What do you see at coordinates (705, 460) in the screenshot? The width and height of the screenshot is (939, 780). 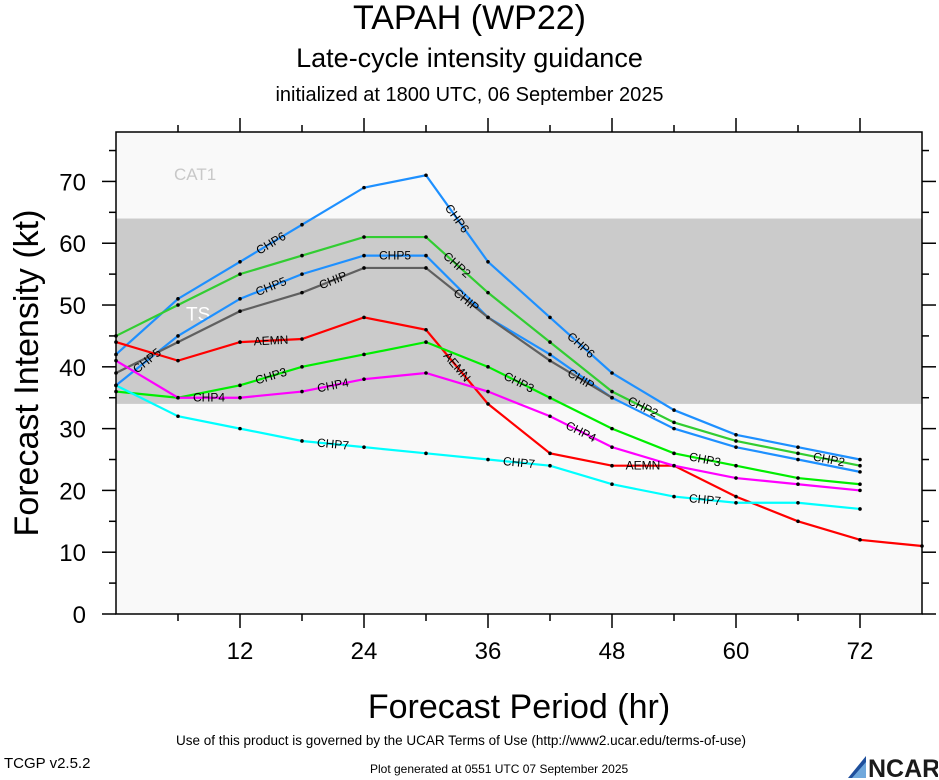 I see `series-label: CHP3` at bounding box center [705, 460].